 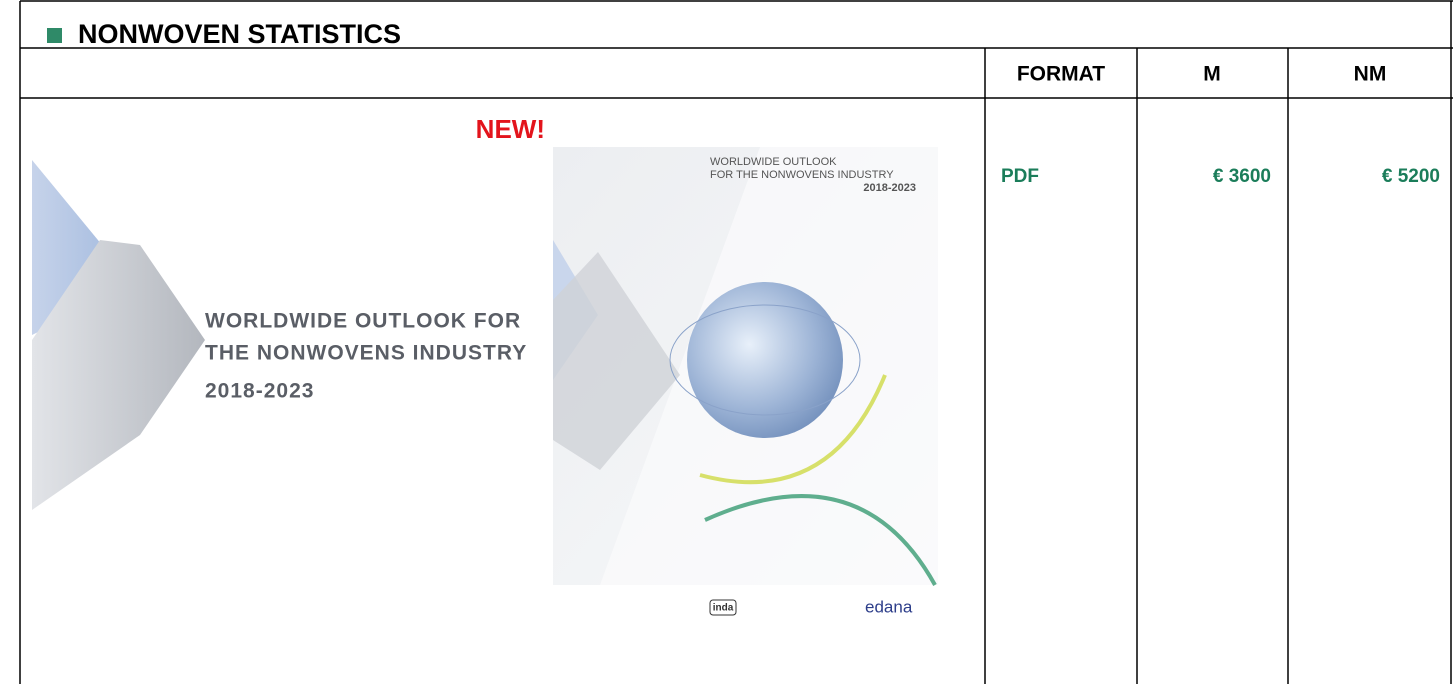 I want to click on logo: inda, so click(x=723, y=608).